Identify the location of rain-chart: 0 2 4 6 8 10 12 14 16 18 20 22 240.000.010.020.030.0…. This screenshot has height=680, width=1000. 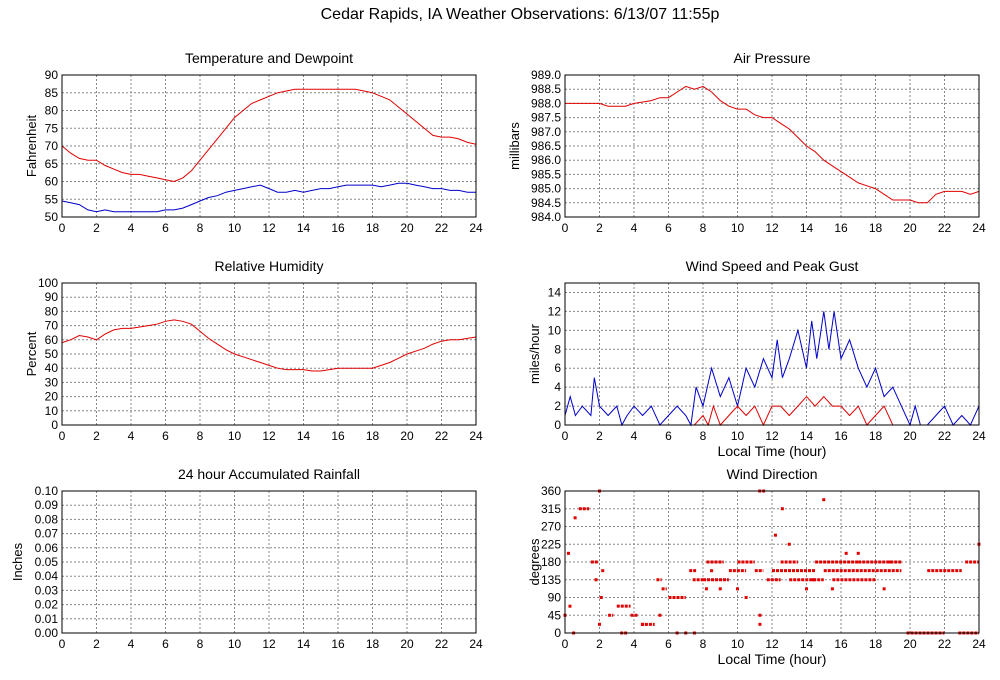
(246, 558).